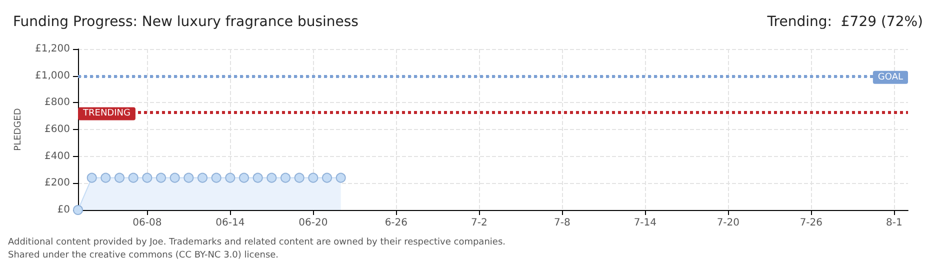  I want to click on x-tick-label: 8-1, so click(894, 223).